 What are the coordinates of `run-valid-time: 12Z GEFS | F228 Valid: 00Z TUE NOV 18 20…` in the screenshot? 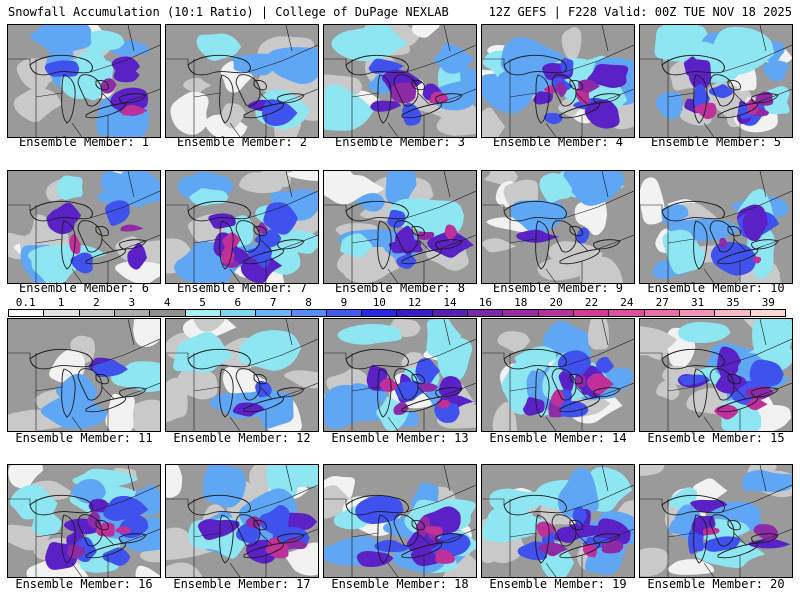 It's located at (640, 12).